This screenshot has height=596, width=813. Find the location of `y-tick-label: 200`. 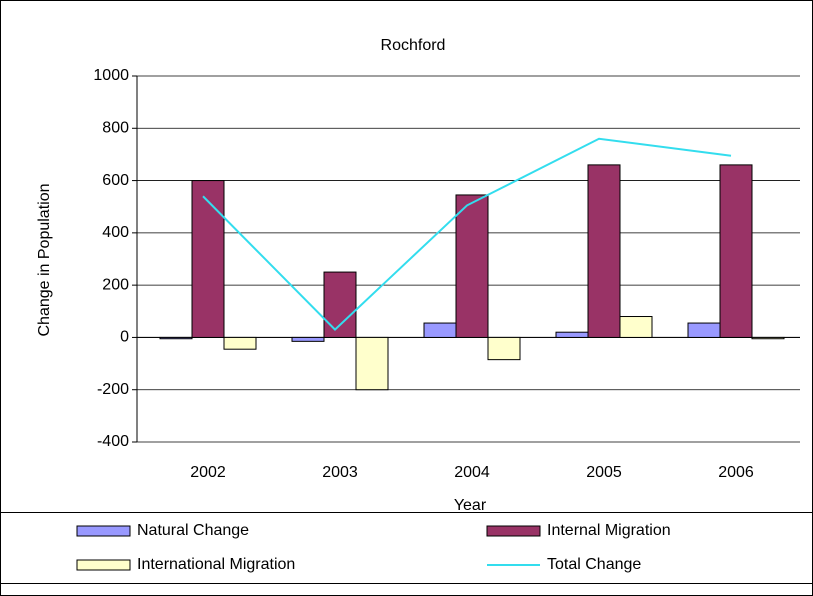

y-tick-label: 200 is located at coordinates (115, 284).